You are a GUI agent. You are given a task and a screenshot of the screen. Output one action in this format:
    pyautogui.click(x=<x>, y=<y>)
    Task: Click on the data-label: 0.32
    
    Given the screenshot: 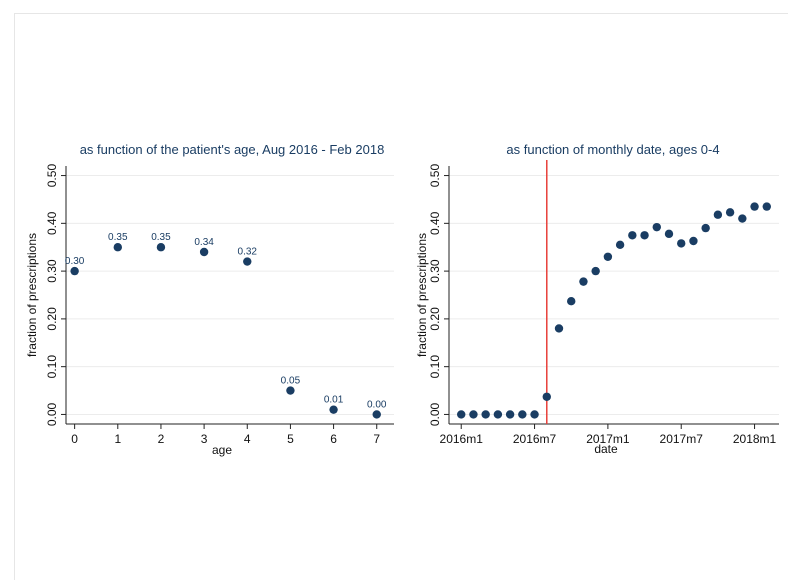 What is the action you would take?
    pyautogui.click(x=248, y=252)
    